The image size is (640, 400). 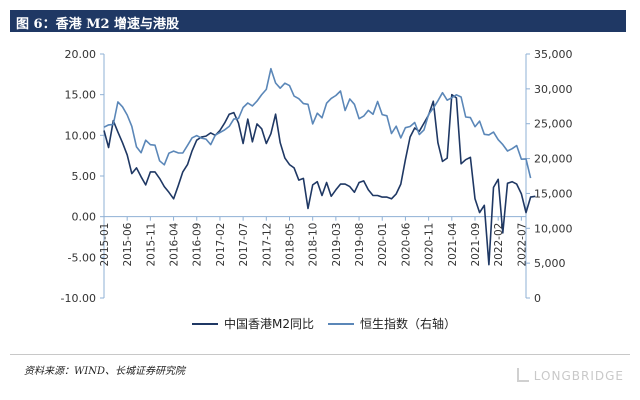 I want to click on divider, so click(x=320, y=354).